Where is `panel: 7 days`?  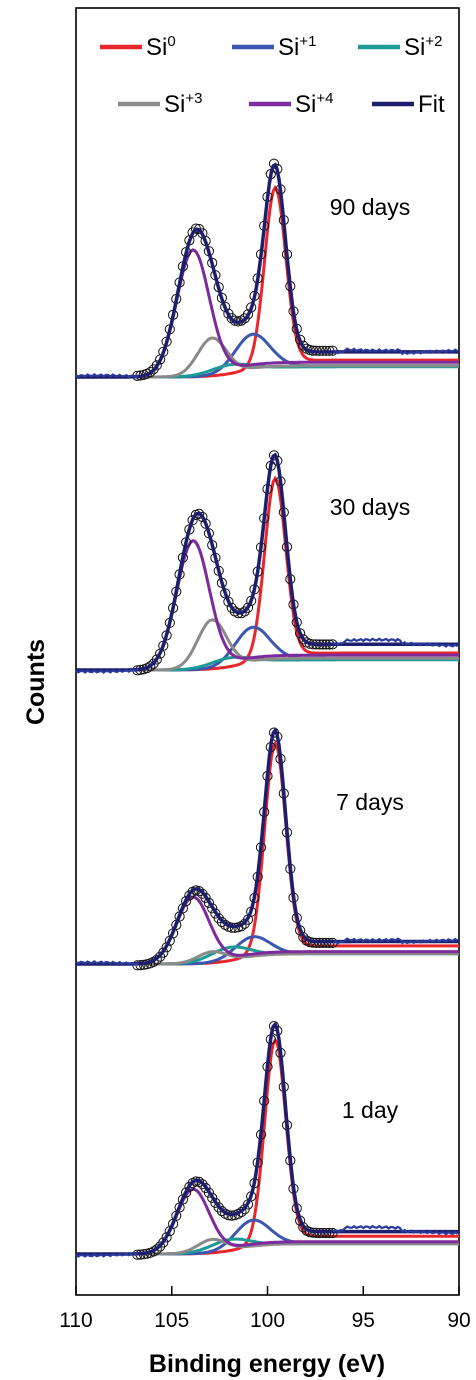
panel: 7 days is located at coordinates (267, 849).